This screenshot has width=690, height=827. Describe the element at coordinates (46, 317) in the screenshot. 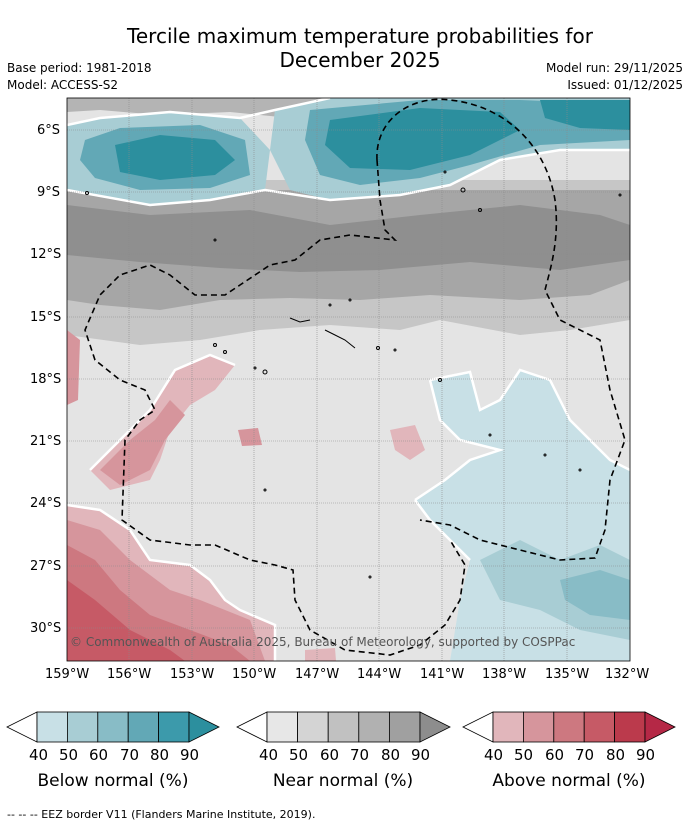

I see `lat-tick: 15°S` at that location.